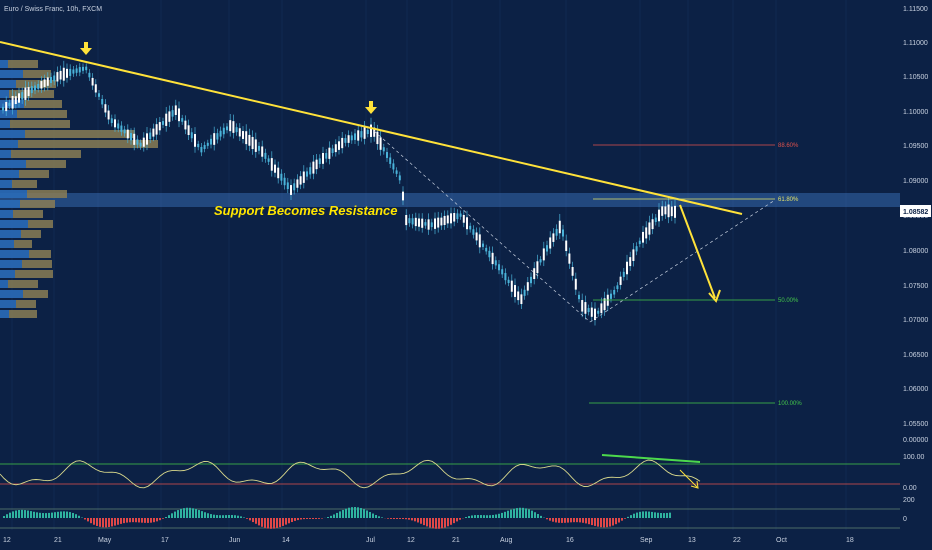  What do you see at coordinates (915, 251) in the screenshot?
I see `price-tick-label: 1.08000` at bounding box center [915, 251].